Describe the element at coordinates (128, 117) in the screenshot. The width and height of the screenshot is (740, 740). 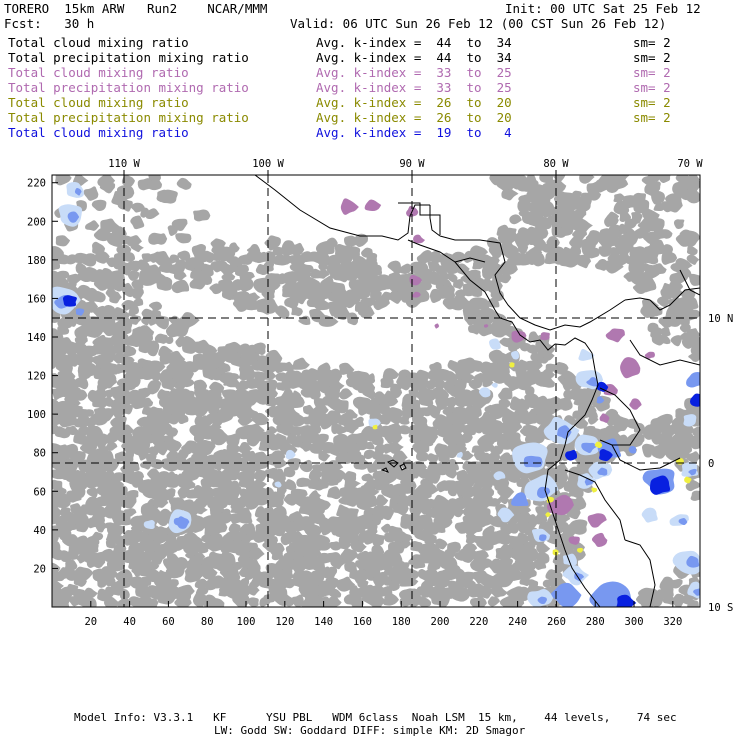
I see `legend-field: Total precipitation mixing ratio` at that location.